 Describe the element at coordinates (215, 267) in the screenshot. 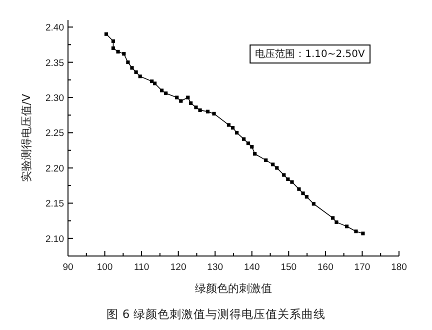

I see `x-tick-label: 130` at that location.